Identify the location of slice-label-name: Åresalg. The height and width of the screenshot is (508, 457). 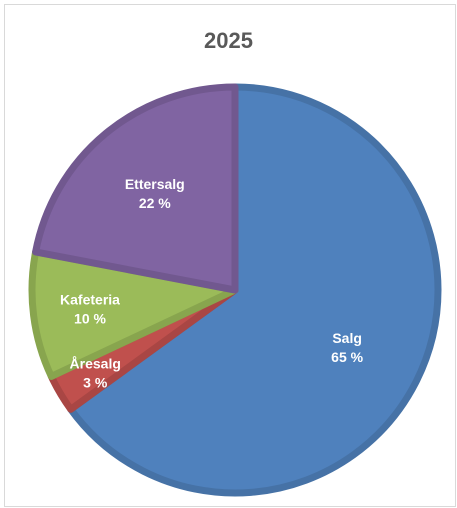
(95, 364).